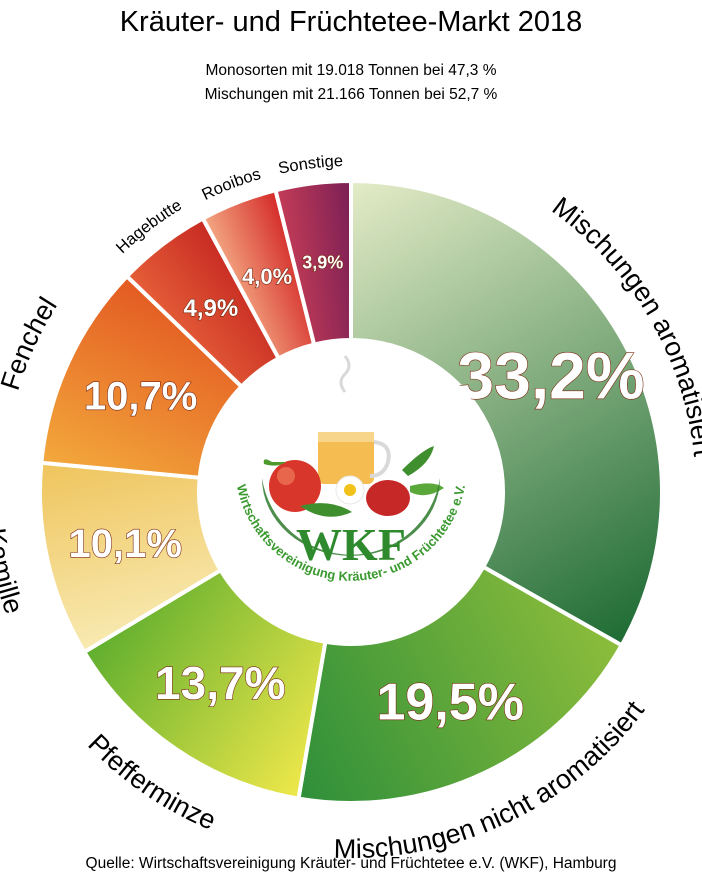 The width and height of the screenshot is (702, 887). Describe the element at coordinates (210, 308) in the screenshot. I see `percent-label-hagebutte: 4,9%` at that location.